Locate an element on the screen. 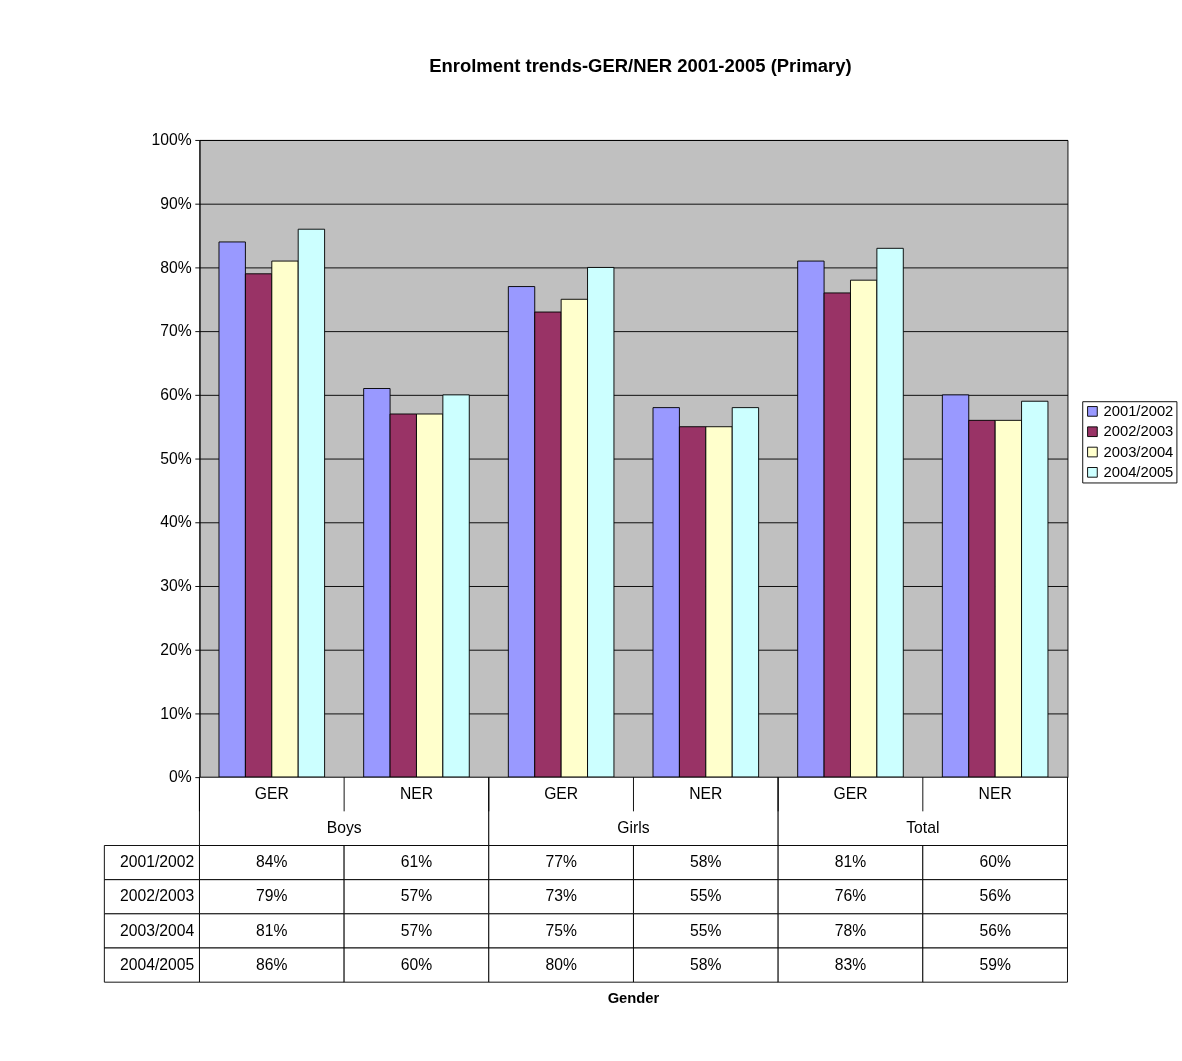 This screenshot has width=1182, height=1061. text: 2004/2005 is located at coordinates (157, 964).